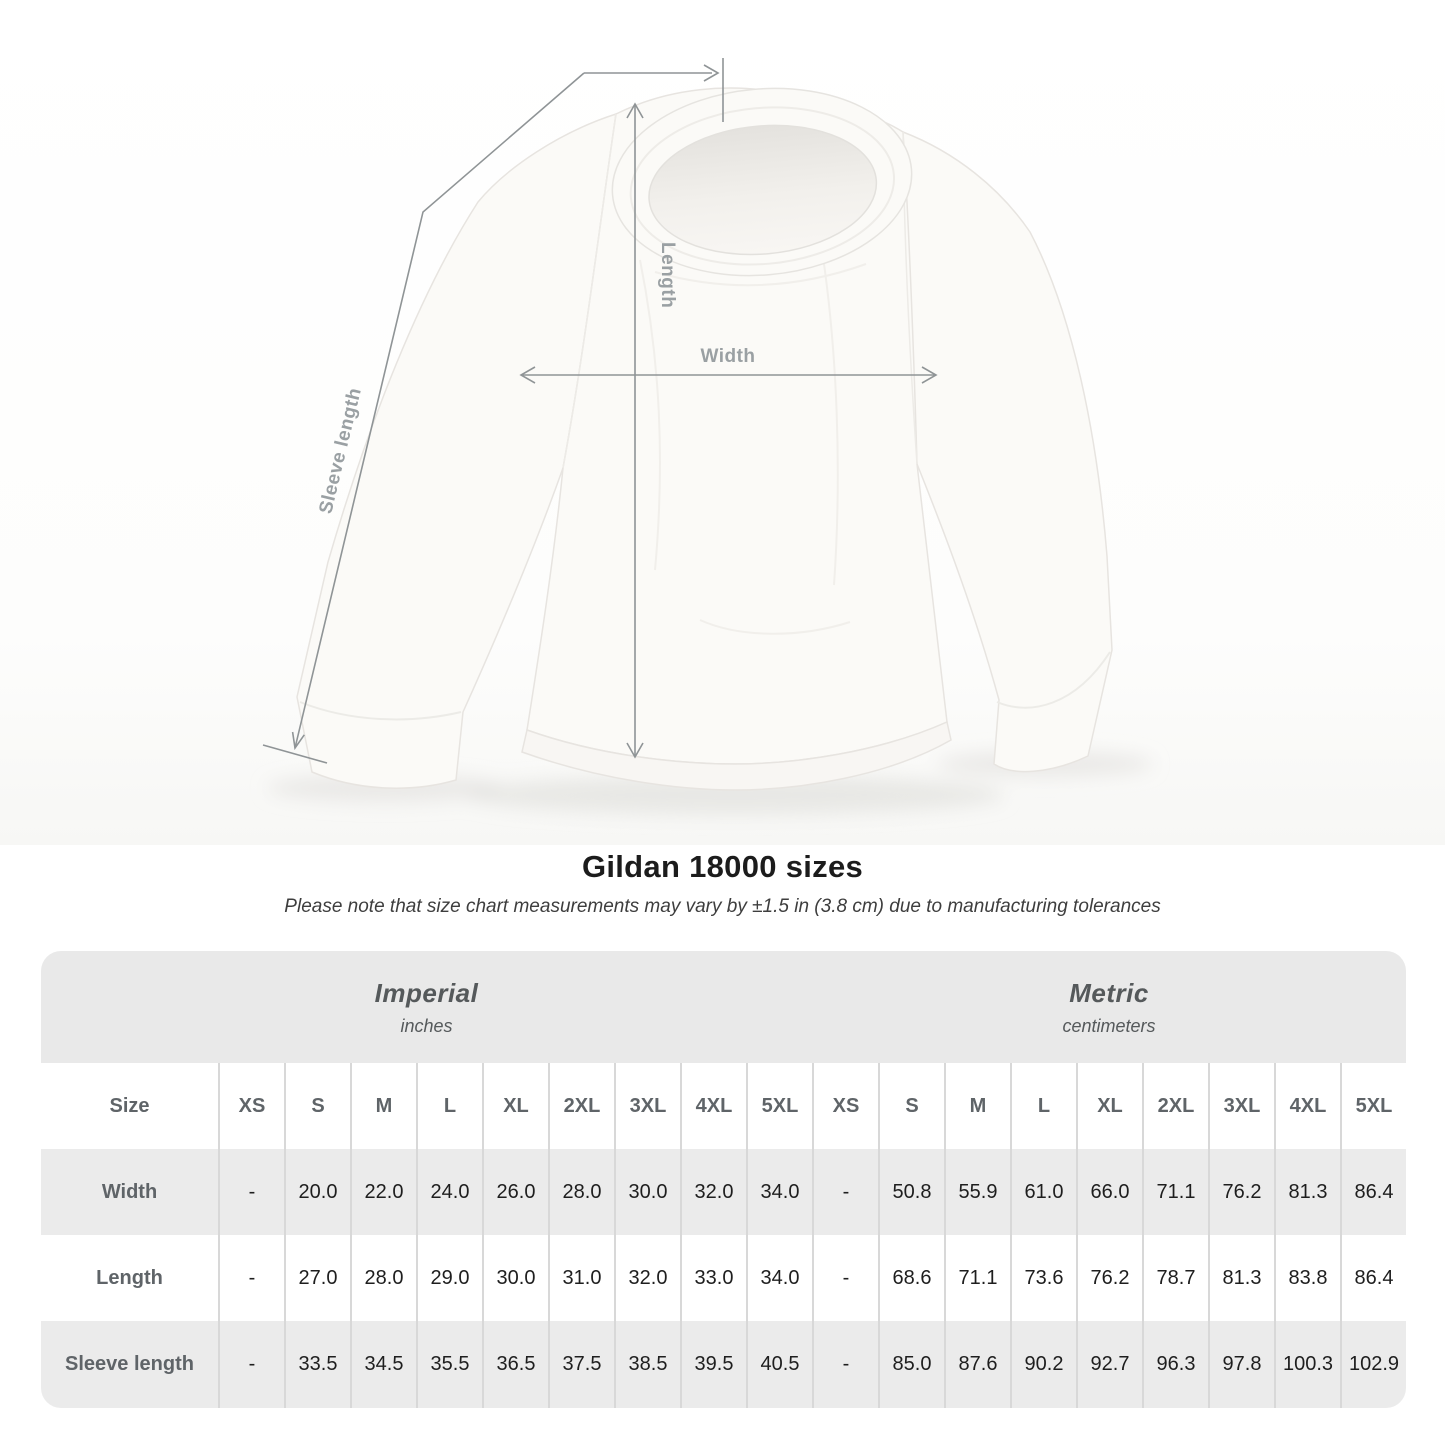 The height and width of the screenshot is (1445, 1445). What do you see at coordinates (1109, 1025) in the screenshot?
I see `metric-unit-label: centimeters` at bounding box center [1109, 1025].